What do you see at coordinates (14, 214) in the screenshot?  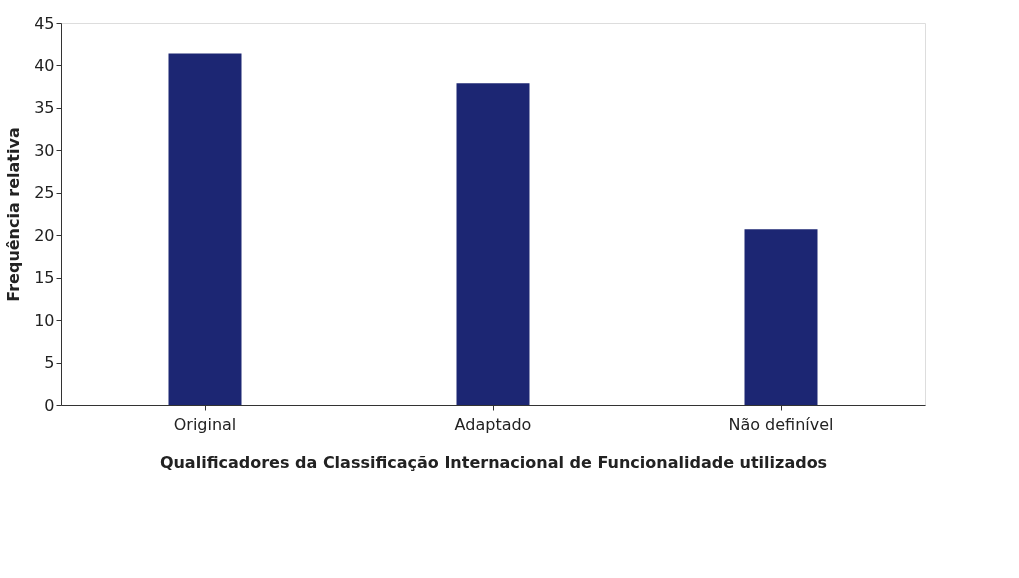 I see `y-axis-title: Frequência relativa` at bounding box center [14, 214].